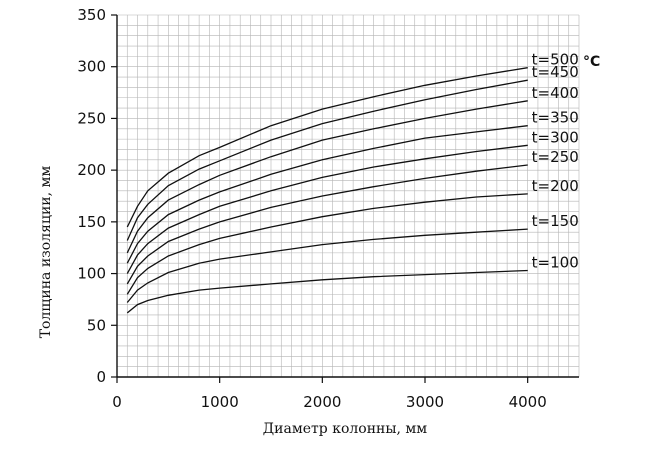 This screenshot has width=653, height=461. What do you see at coordinates (528, 402) in the screenshot?
I see `x-tick-label: 4000` at bounding box center [528, 402].